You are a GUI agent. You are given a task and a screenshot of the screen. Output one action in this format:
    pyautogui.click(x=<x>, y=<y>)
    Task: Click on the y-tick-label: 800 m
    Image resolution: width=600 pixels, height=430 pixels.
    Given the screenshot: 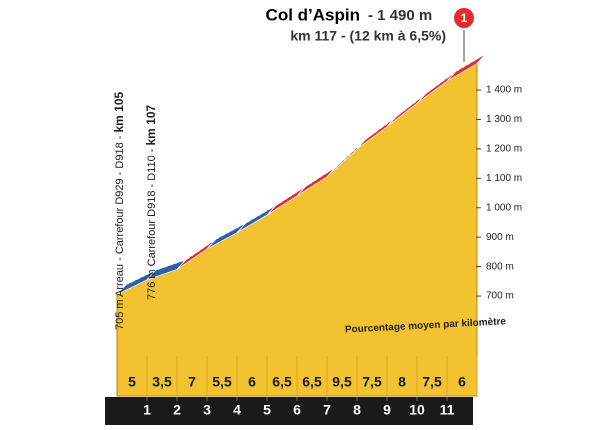 What is the action you would take?
    pyautogui.click(x=500, y=266)
    